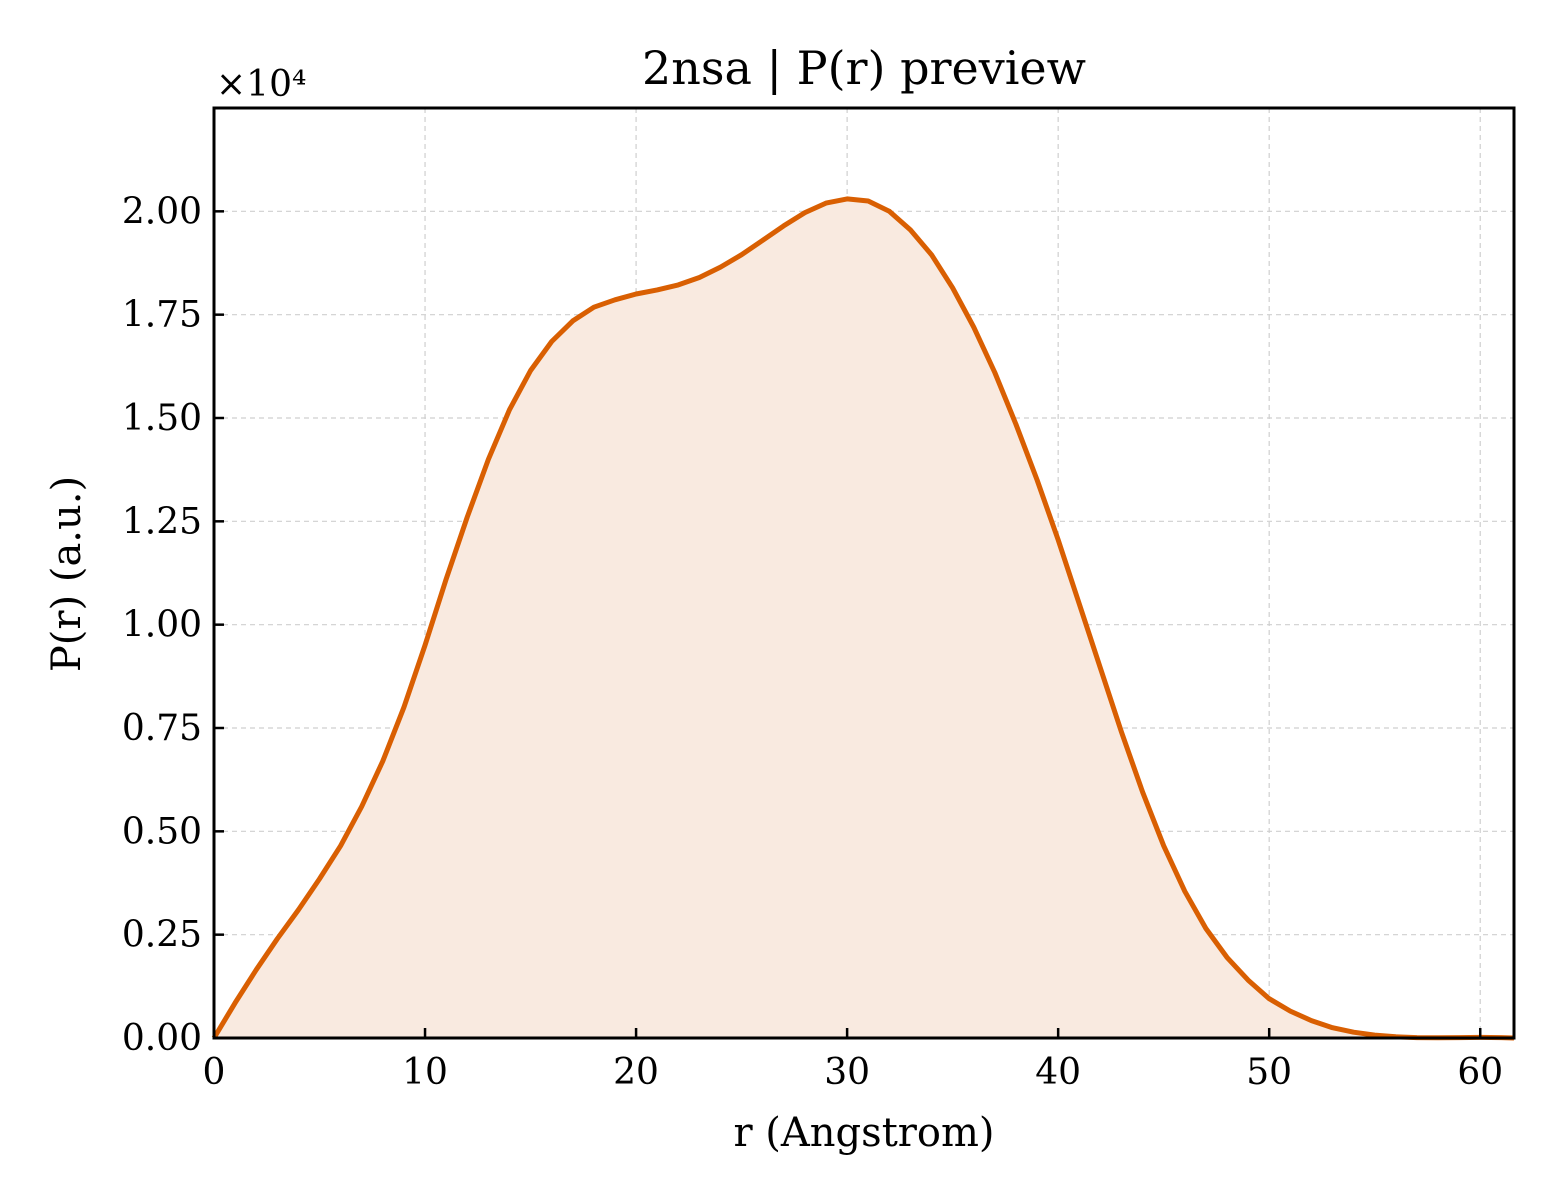 The width and height of the screenshot is (1560, 1200). I want to click on x-axis-label: r (Angstrom), so click(863, 1133).